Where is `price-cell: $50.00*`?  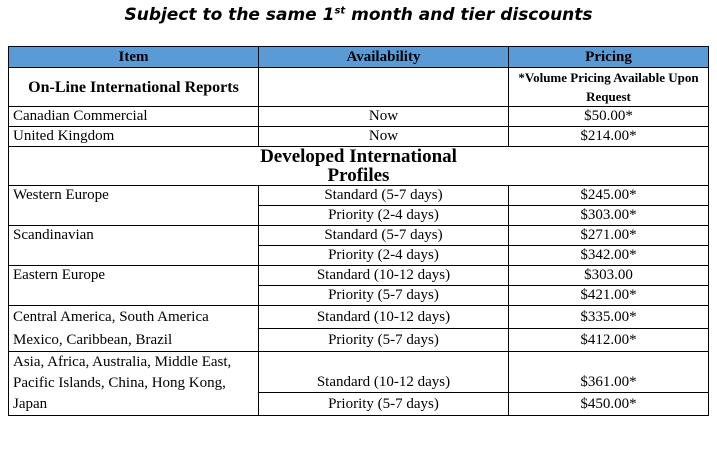
price-cell: $50.00* is located at coordinates (608, 116).